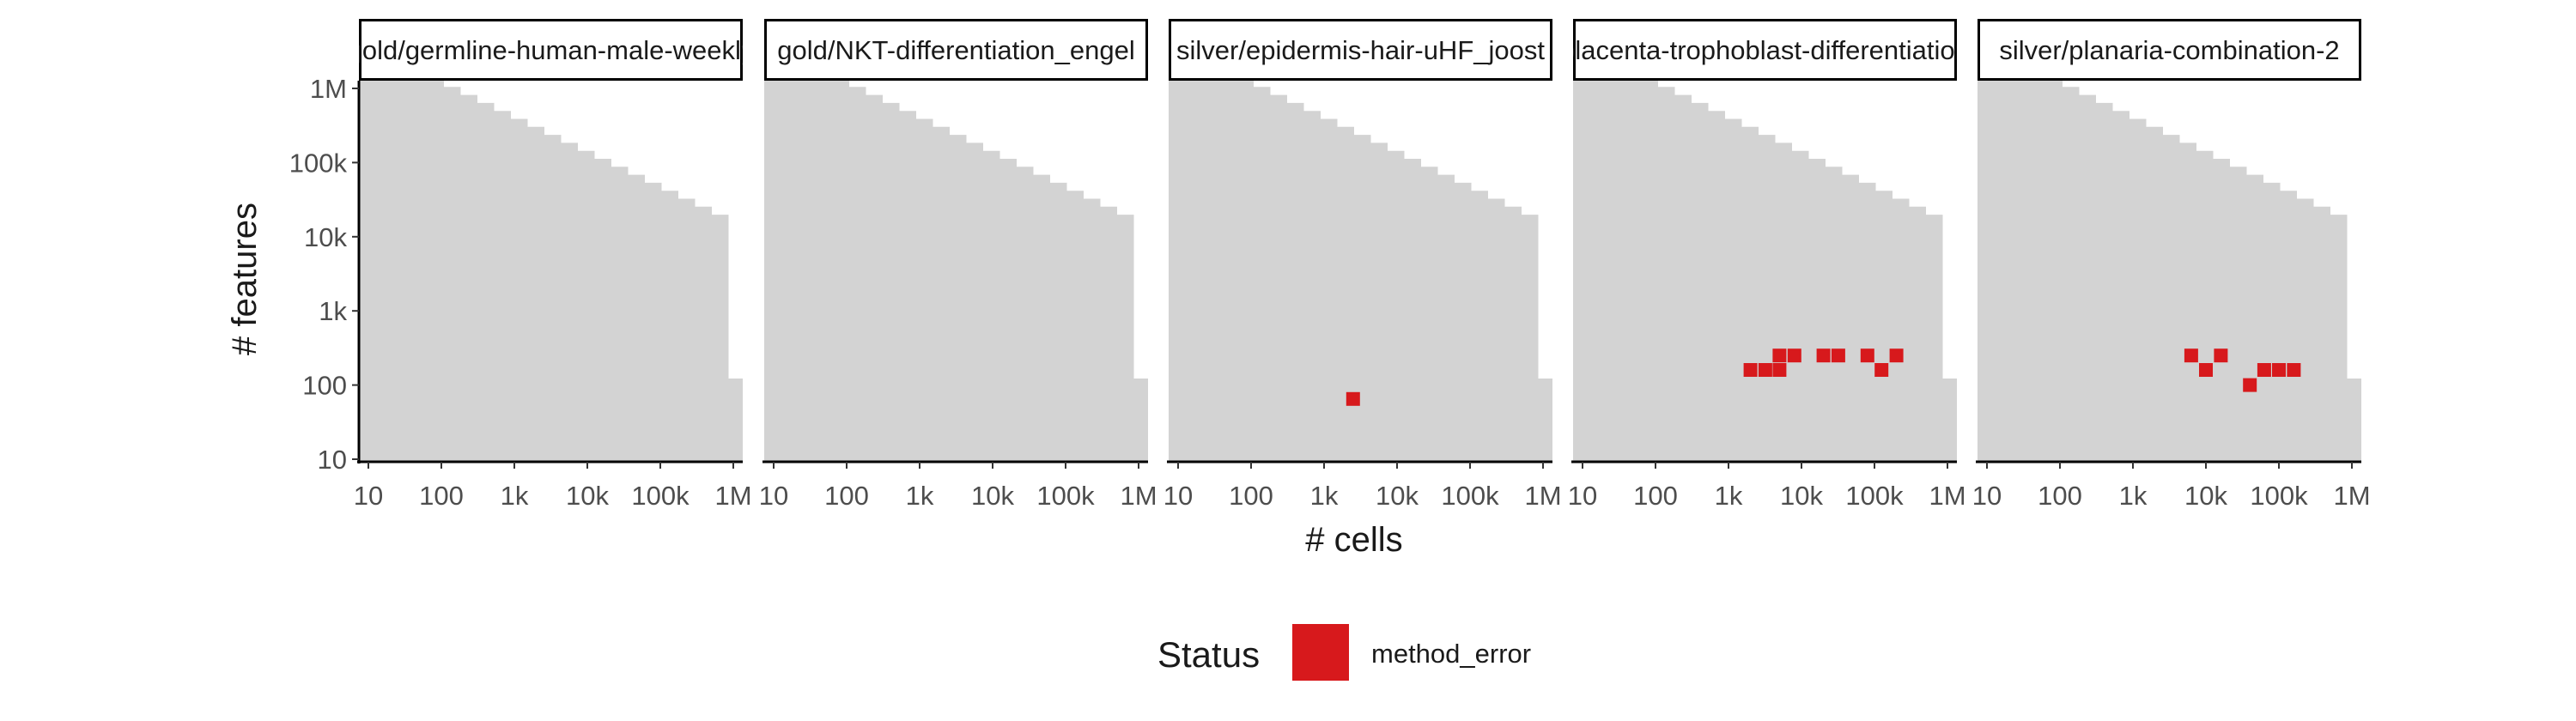  I want to click on x-axis-title: # cells, so click(1353, 540).